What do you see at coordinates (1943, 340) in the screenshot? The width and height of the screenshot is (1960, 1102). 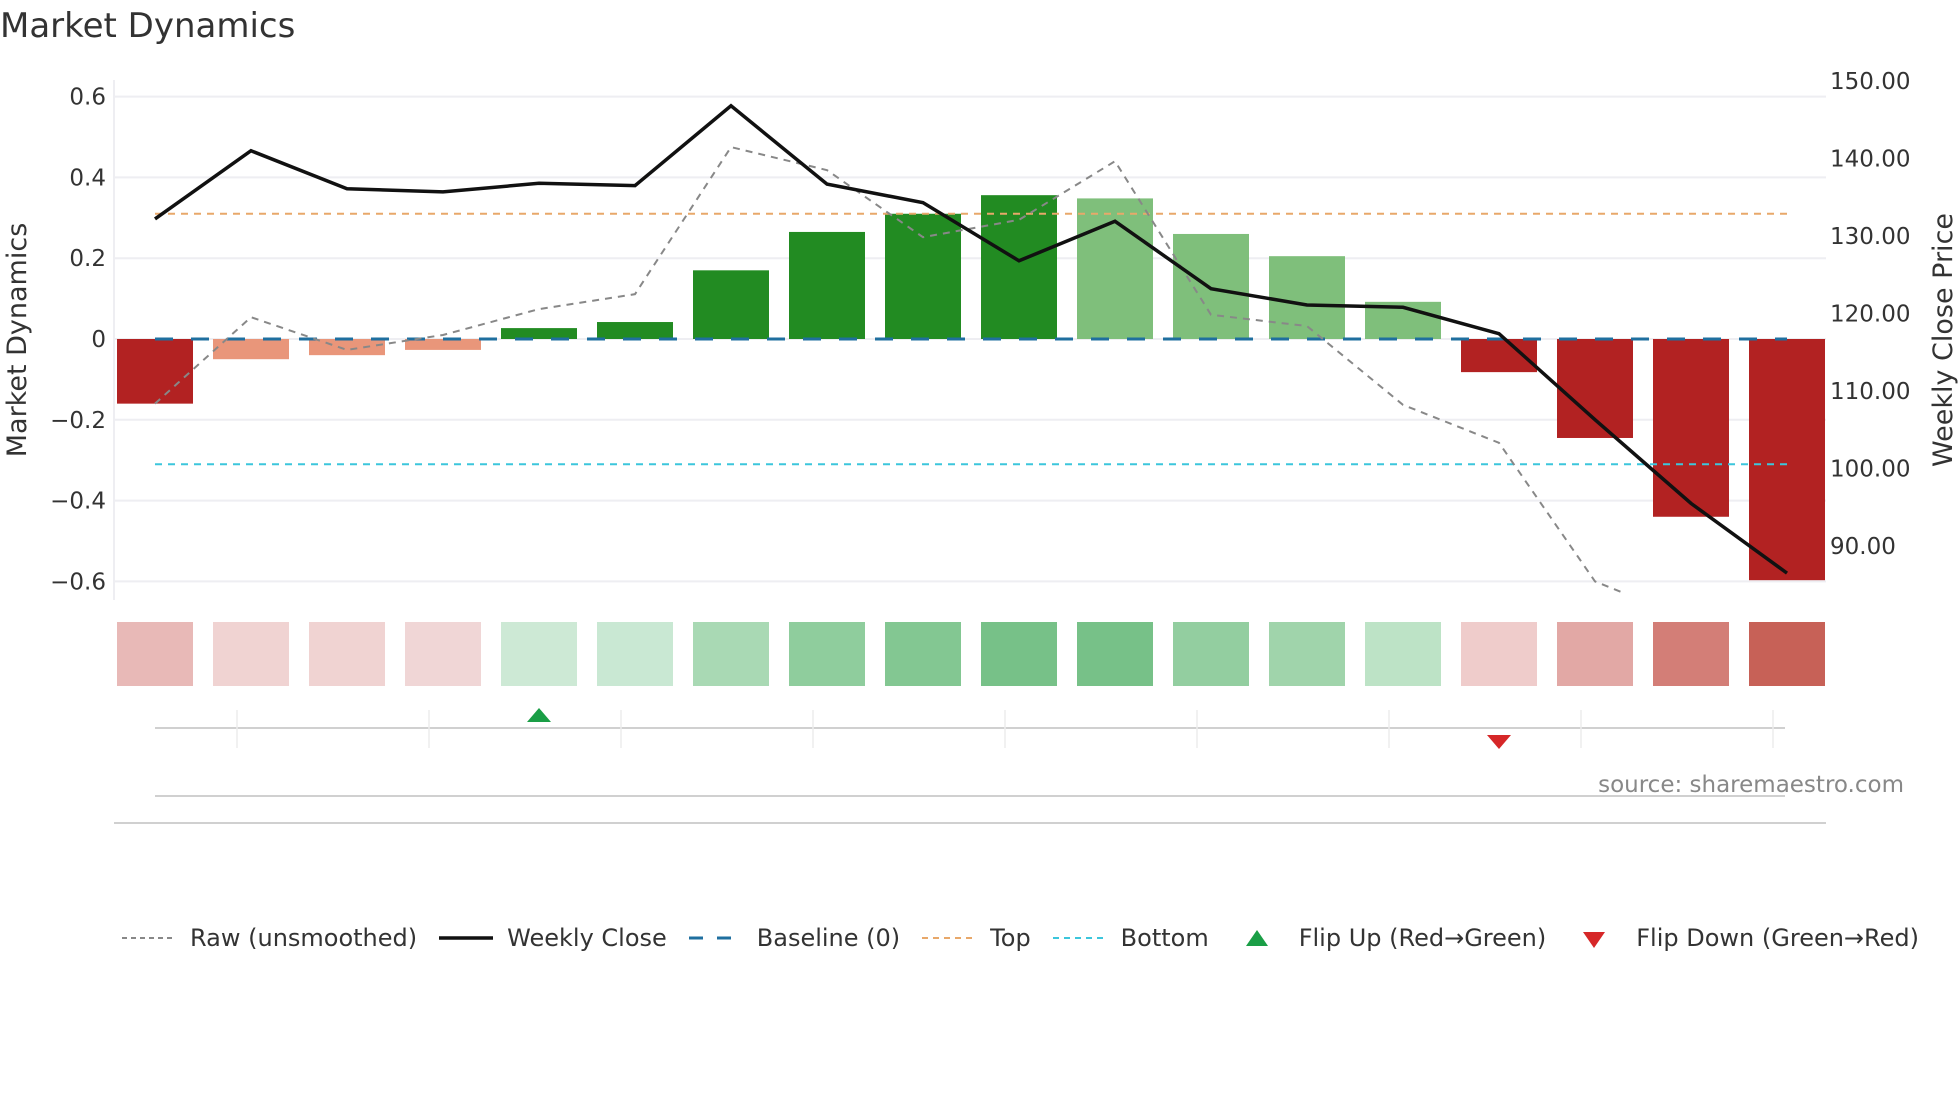 I see `right-axis-title: Weekly Close Price` at bounding box center [1943, 340].